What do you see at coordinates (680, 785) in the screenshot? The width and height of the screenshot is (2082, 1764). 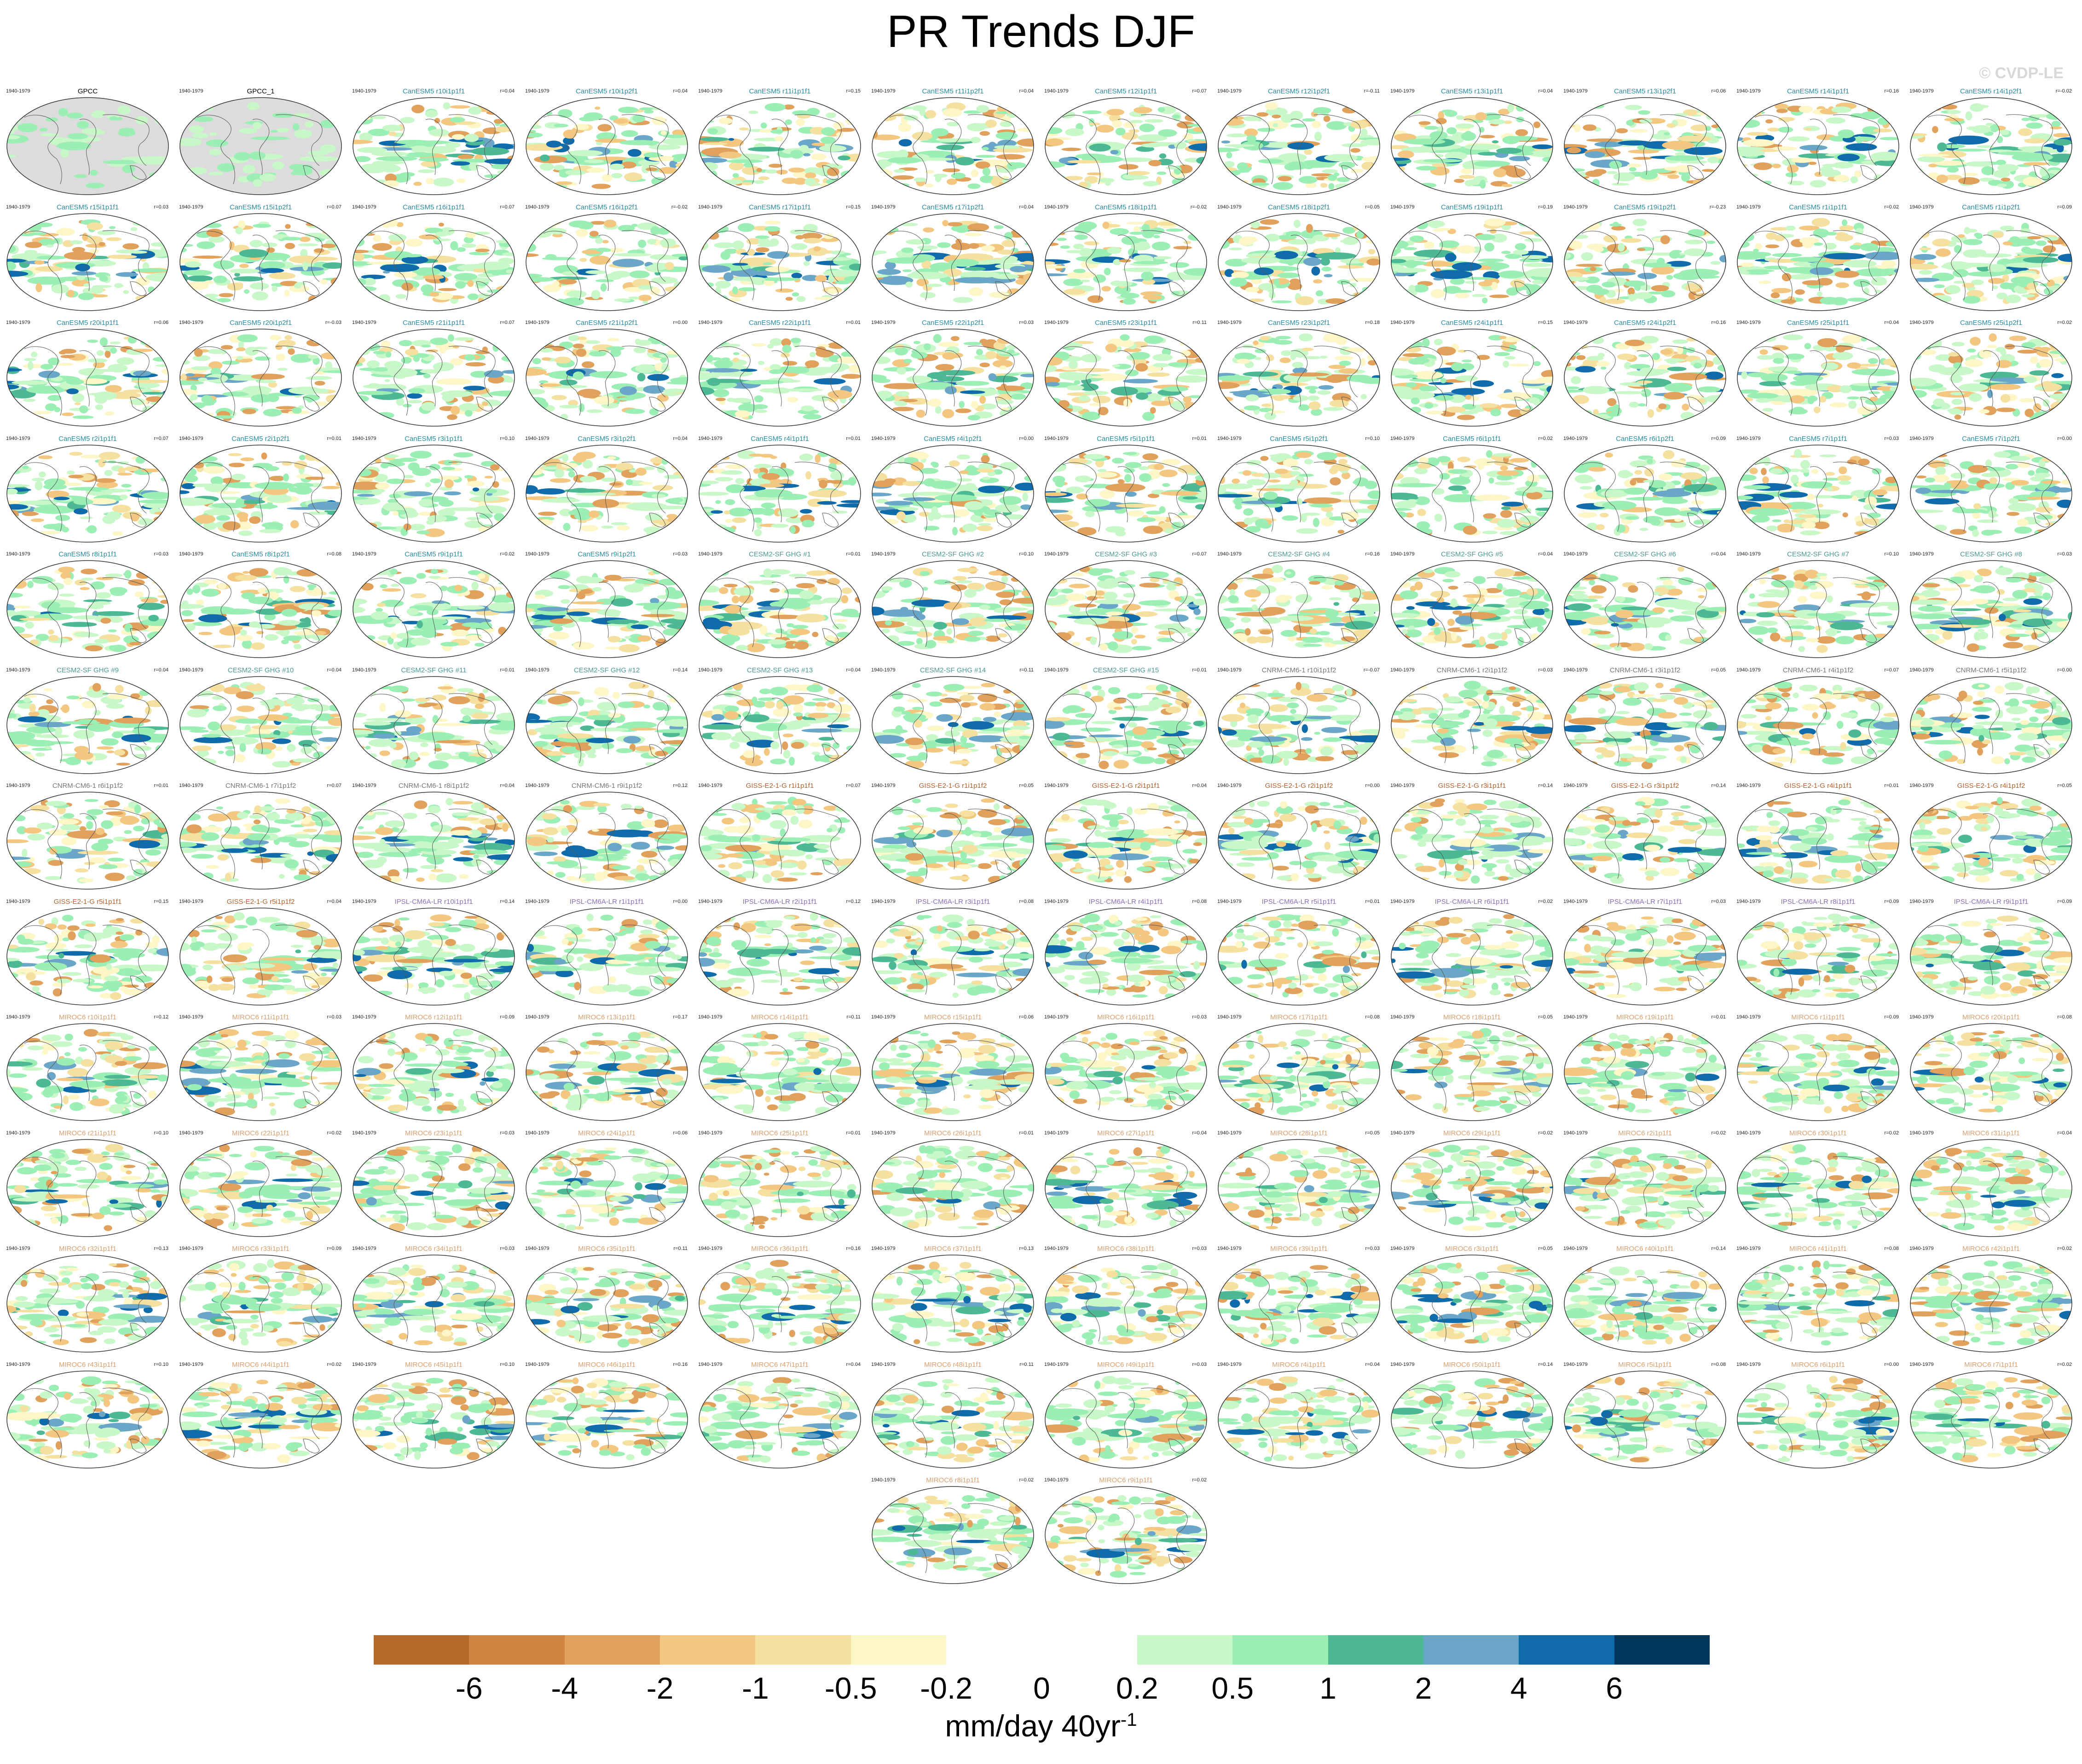 I see `panel-correlation: r=0.12` at bounding box center [680, 785].